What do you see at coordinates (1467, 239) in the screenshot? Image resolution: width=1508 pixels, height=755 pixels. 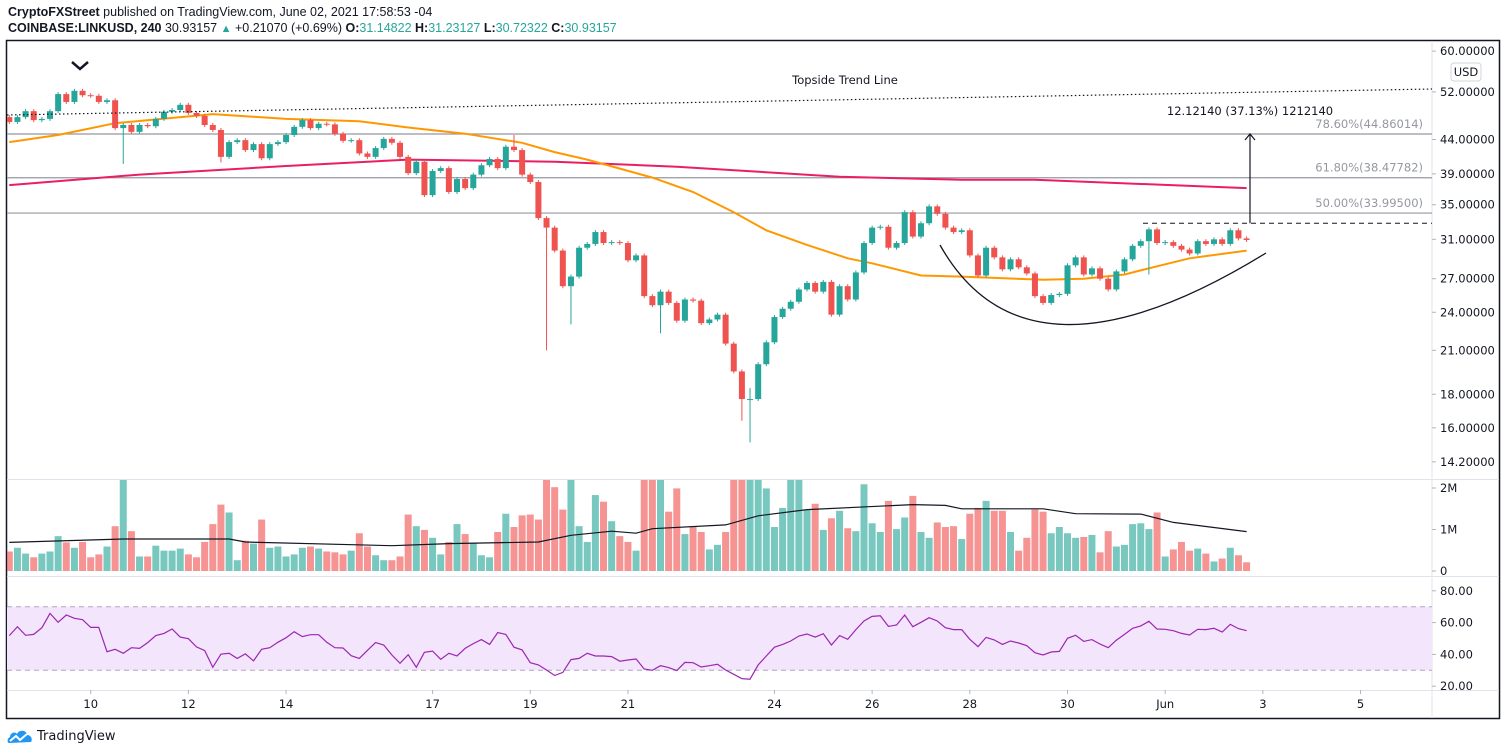 I see `price-tick-label: 31.00000` at bounding box center [1467, 239].